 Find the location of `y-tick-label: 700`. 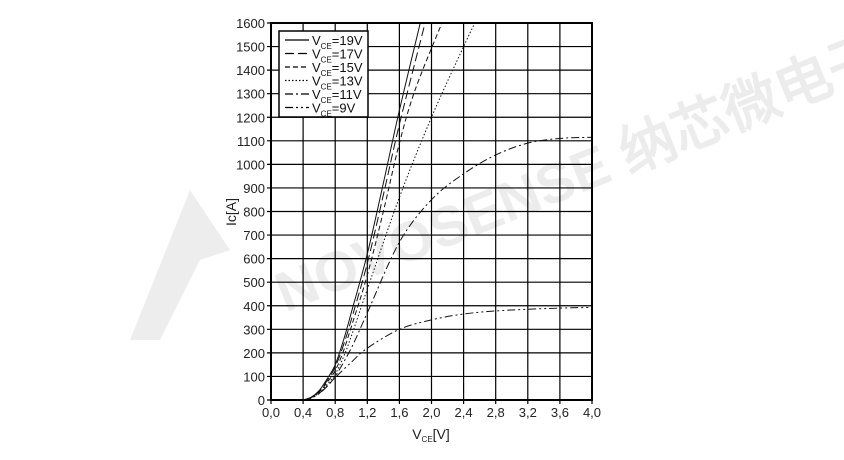

y-tick-label: 700 is located at coordinates (254, 235).